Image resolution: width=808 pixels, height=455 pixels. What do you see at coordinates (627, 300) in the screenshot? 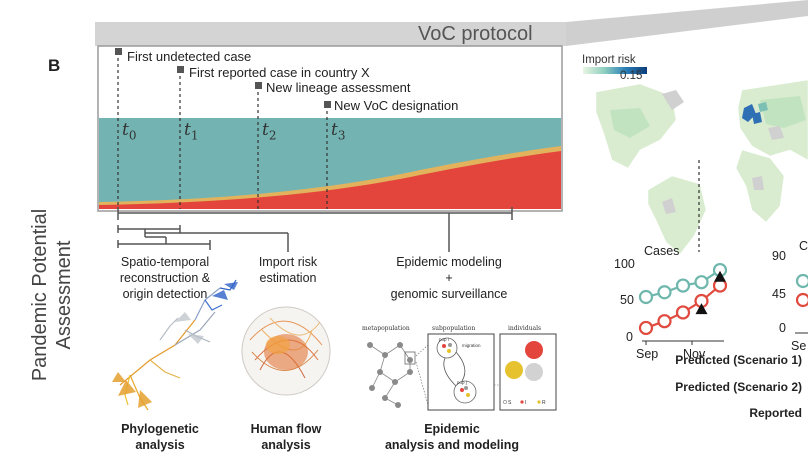
I see `cases-y-tick-50: 50` at bounding box center [627, 300].